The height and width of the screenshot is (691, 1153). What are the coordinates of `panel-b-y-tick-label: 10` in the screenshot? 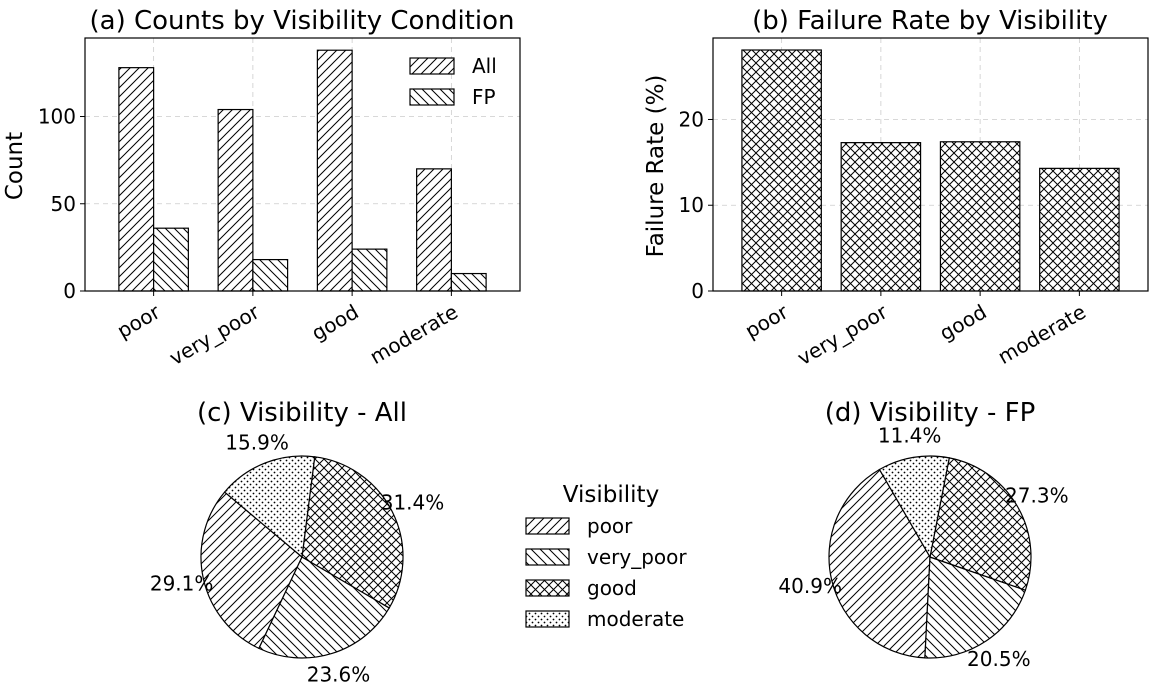 It's located at (691, 205).